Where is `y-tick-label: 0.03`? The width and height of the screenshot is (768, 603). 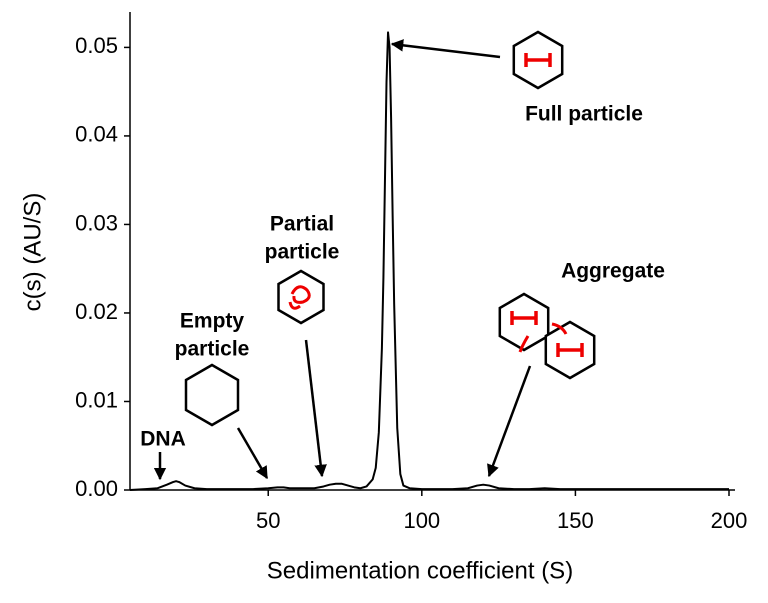 y-tick-label: 0.03 is located at coordinates (96, 222).